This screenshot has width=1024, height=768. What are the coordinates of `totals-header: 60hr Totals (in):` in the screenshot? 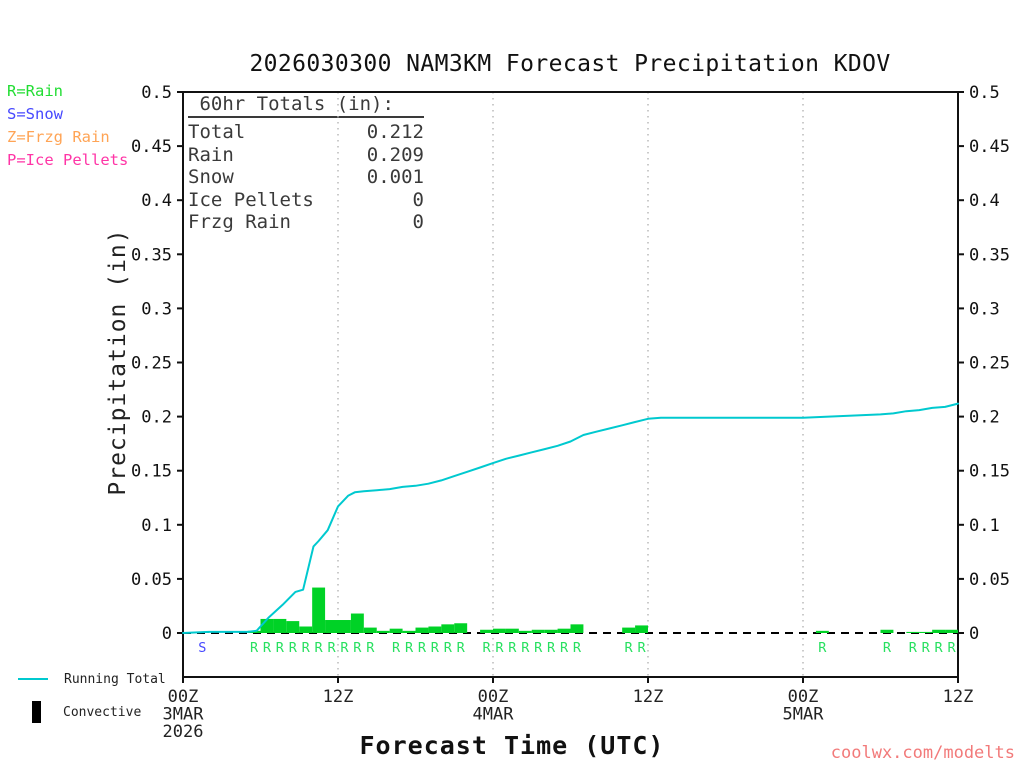 It's located at (306, 105).